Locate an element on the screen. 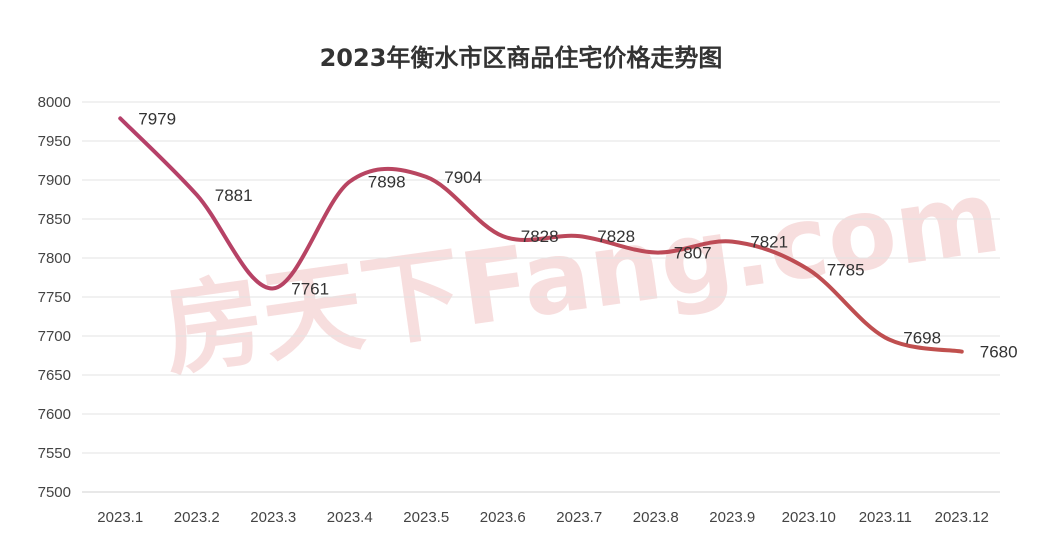  y-tick-label: 7750 is located at coordinates (54, 297).